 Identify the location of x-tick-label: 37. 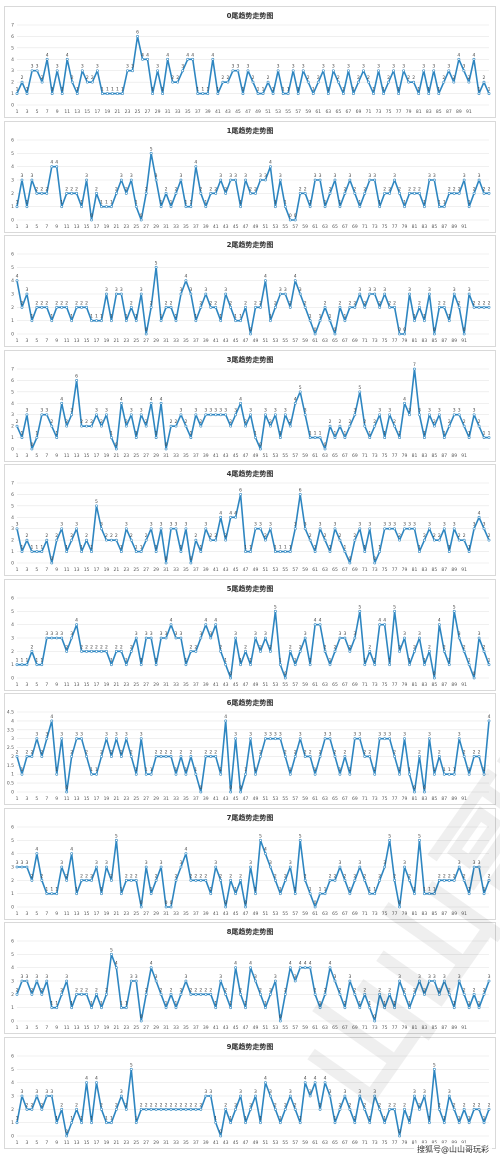
(196, 341).